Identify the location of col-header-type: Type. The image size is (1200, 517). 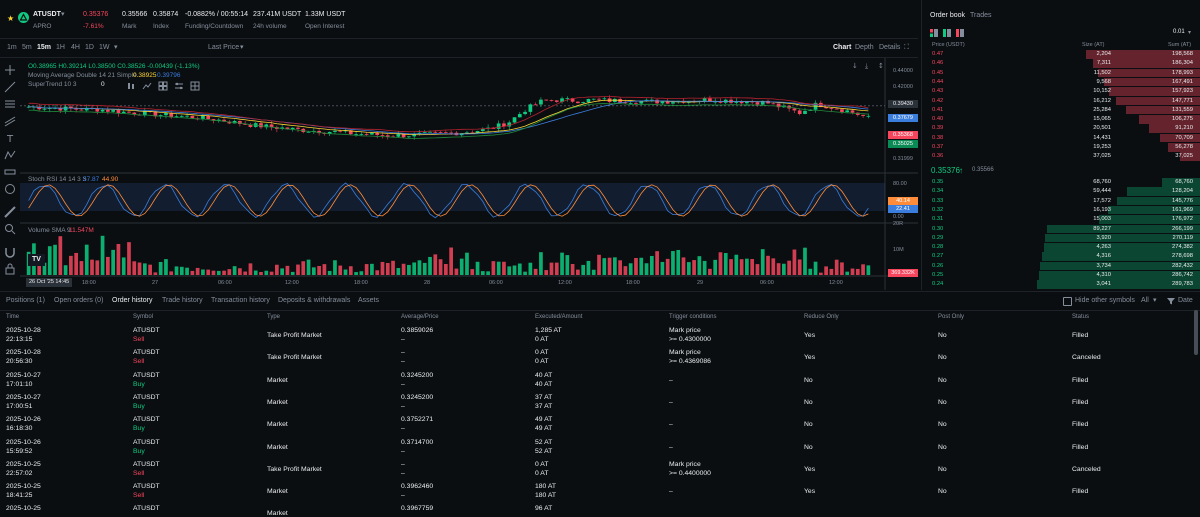
(274, 317).